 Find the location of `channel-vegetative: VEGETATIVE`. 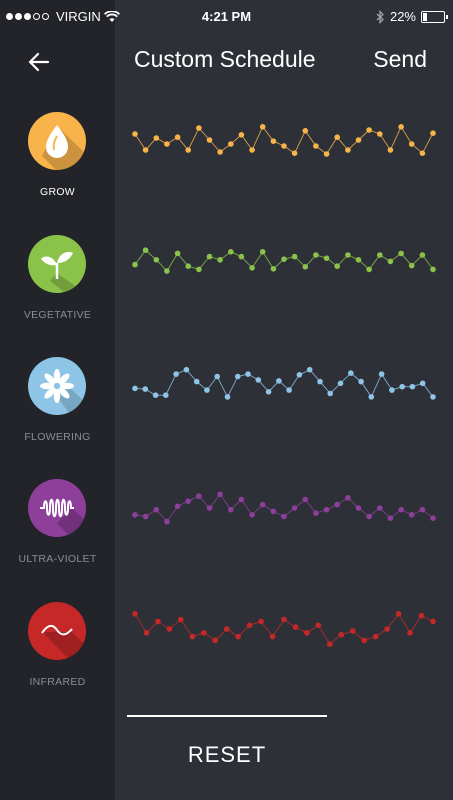

channel-vegetative: VEGETATIVE is located at coordinates (57, 290).